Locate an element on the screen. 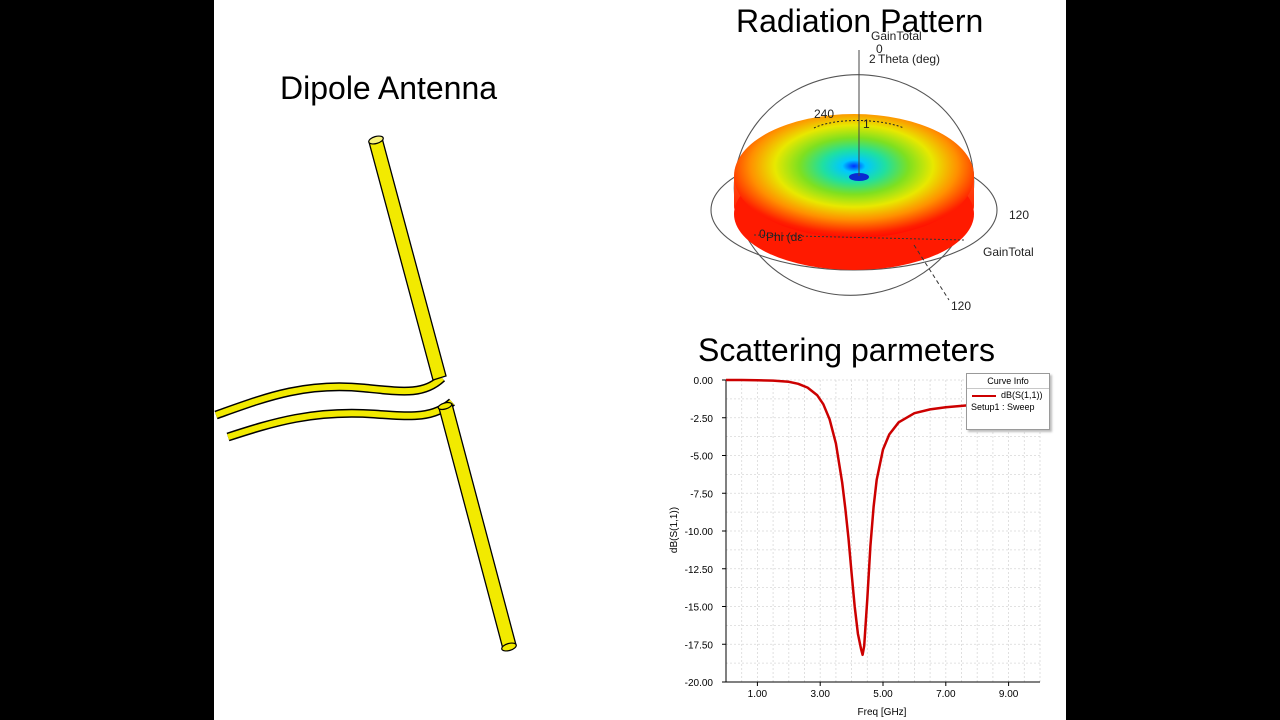  chart-ylabel: dB(S(1,1)) is located at coordinates (674, 530).